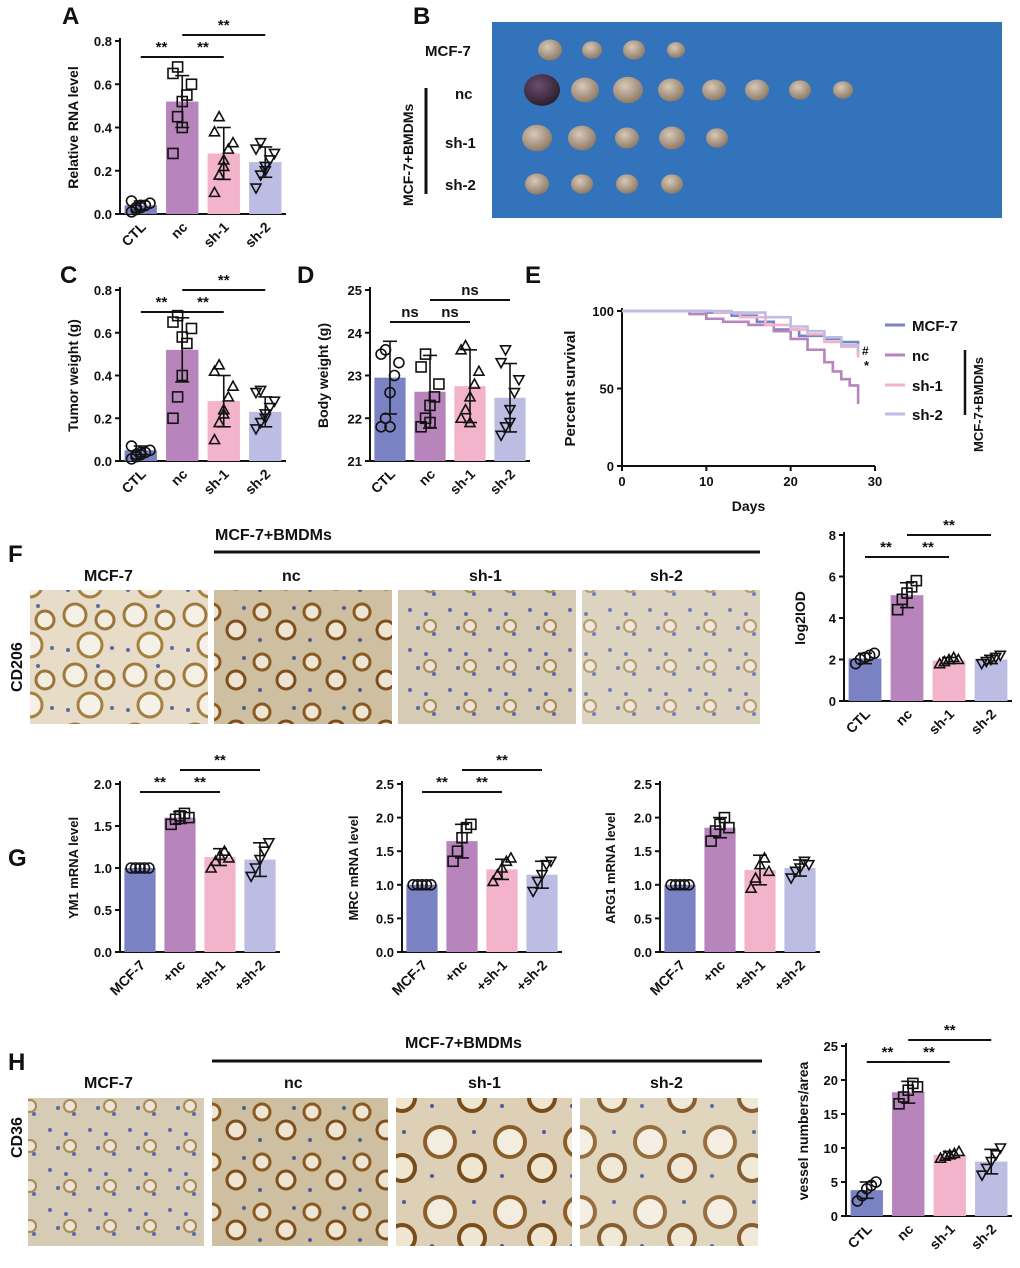 Image resolution: width=1020 pixels, height=1268 pixels. What do you see at coordinates (300, 1172) in the screenshot?
I see `h-image-nc` at bounding box center [300, 1172].